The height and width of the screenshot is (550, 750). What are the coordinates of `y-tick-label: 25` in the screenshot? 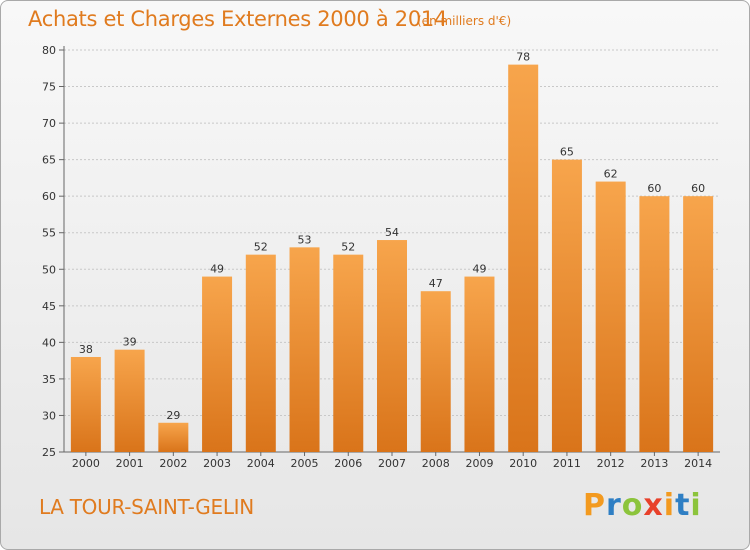 It's located at (49, 452).